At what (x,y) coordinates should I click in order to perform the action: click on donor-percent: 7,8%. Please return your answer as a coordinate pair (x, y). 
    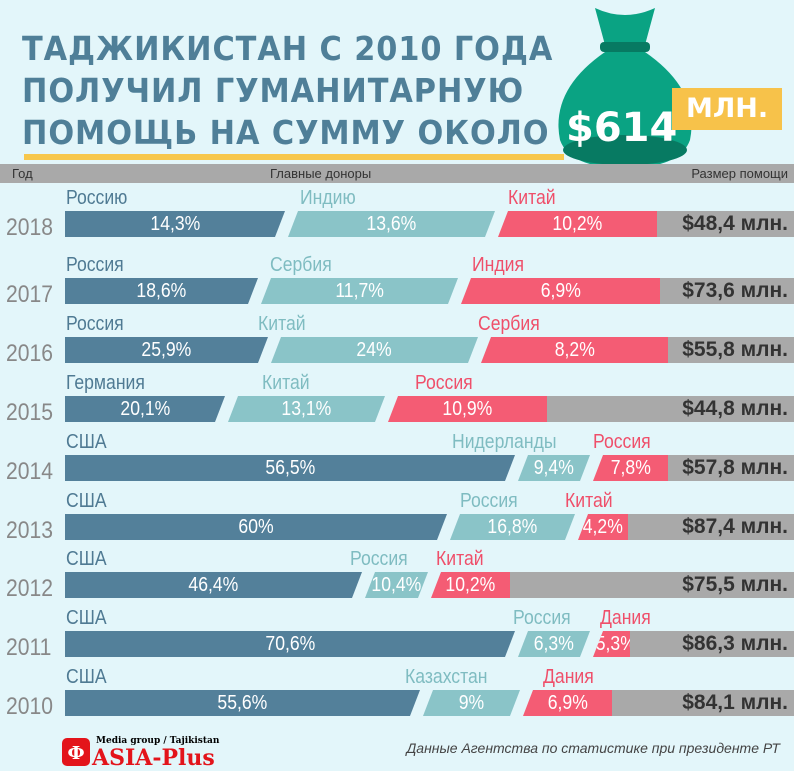
    Looking at the image, I should click on (630, 468).